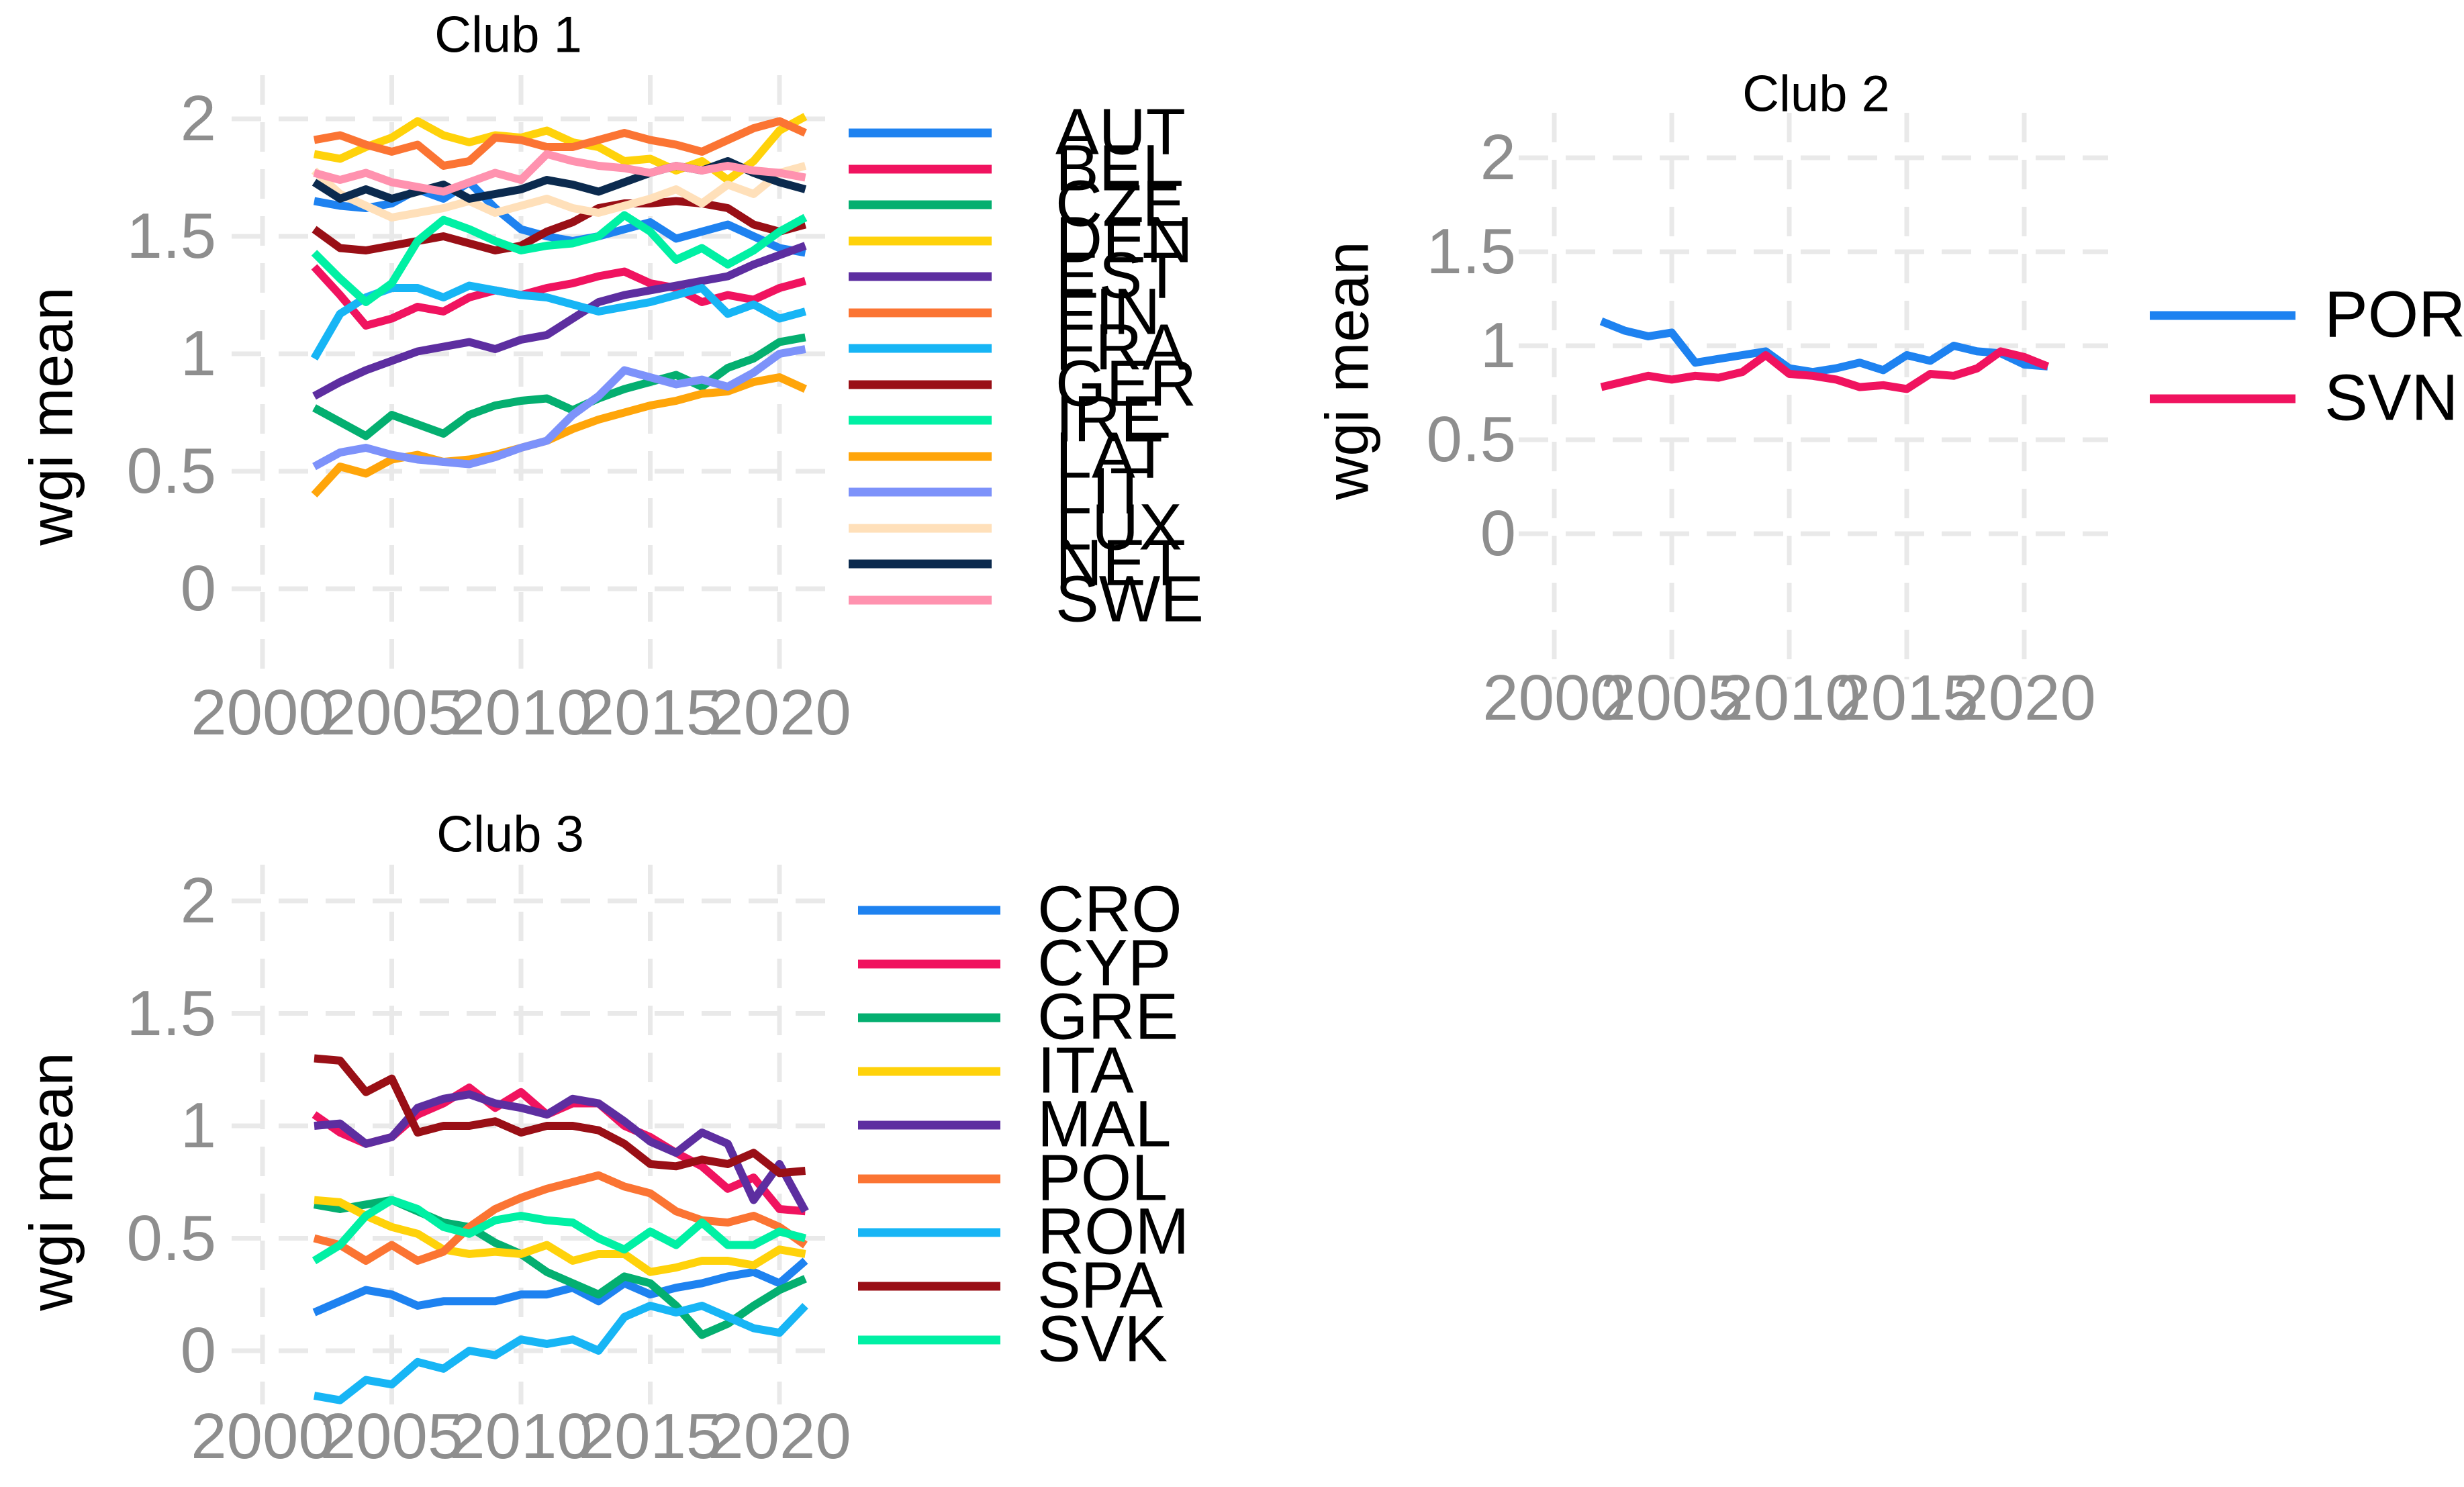 Image resolution: width=2464 pixels, height=1487 pixels. Describe the element at coordinates (2222, 315) in the screenshot. I see `club-2-legend-key-POR` at that location.